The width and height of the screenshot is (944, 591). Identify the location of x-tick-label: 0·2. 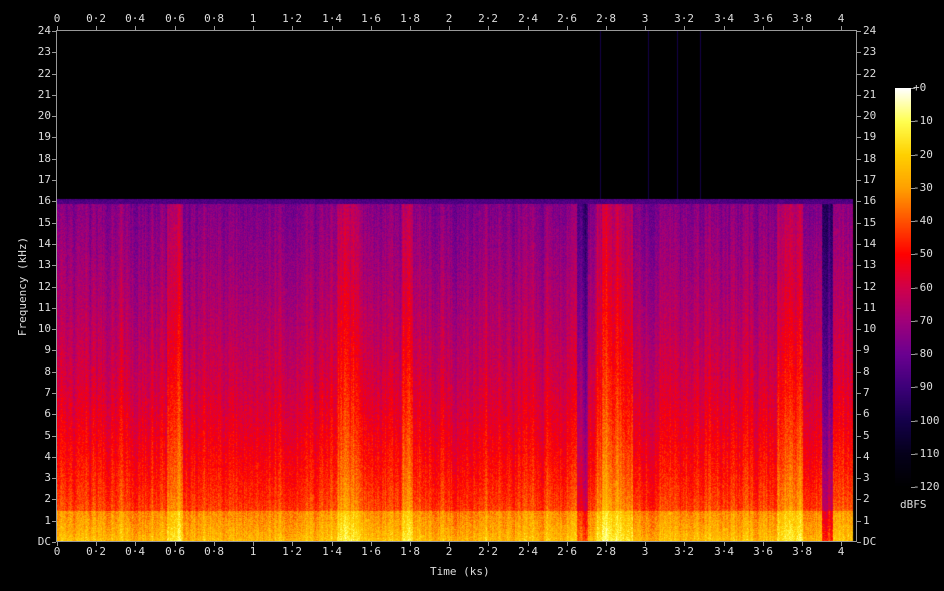
(96, 551).